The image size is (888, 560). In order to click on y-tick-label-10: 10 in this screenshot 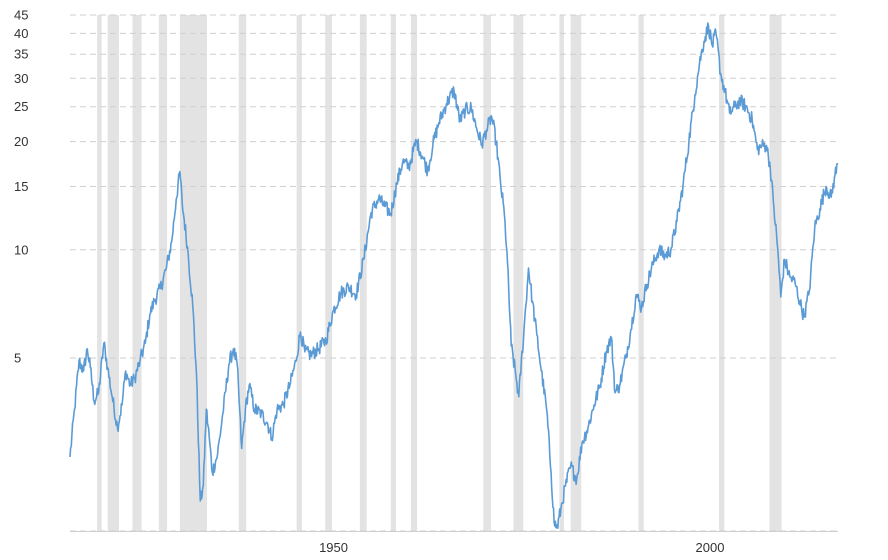, I will do `click(21, 249)`.